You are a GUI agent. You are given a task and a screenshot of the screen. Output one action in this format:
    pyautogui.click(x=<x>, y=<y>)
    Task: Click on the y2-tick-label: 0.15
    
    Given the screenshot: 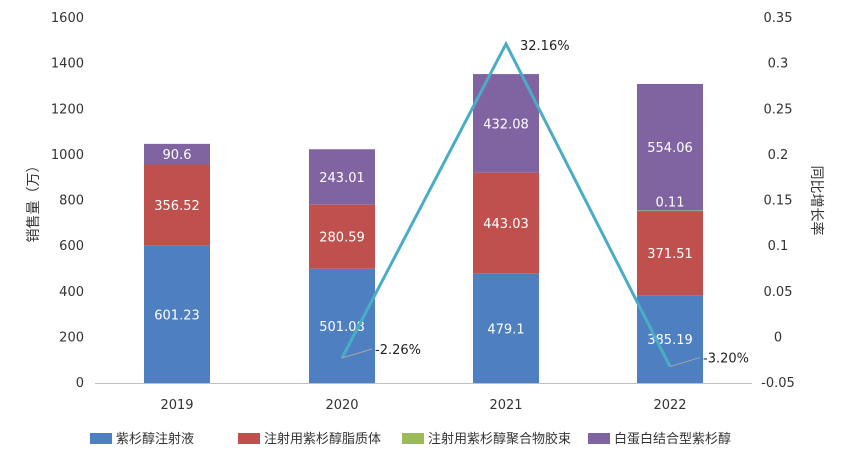 What is the action you would take?
    pyautogui.click(x=778, y=201)
    